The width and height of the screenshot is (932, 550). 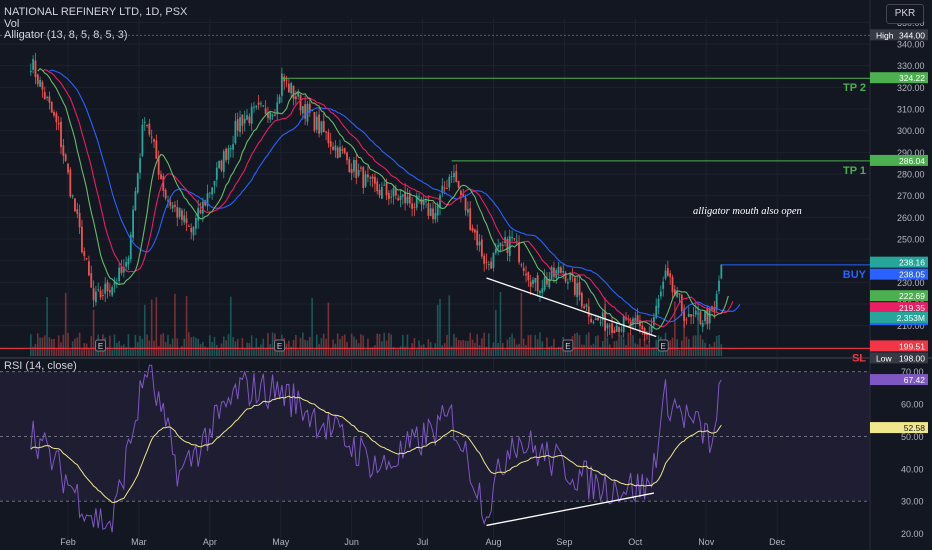 What do you see at coordinates (905, 14) in the screenshot?
I see `currency-button: PKR` at bounding box center [905, 14].